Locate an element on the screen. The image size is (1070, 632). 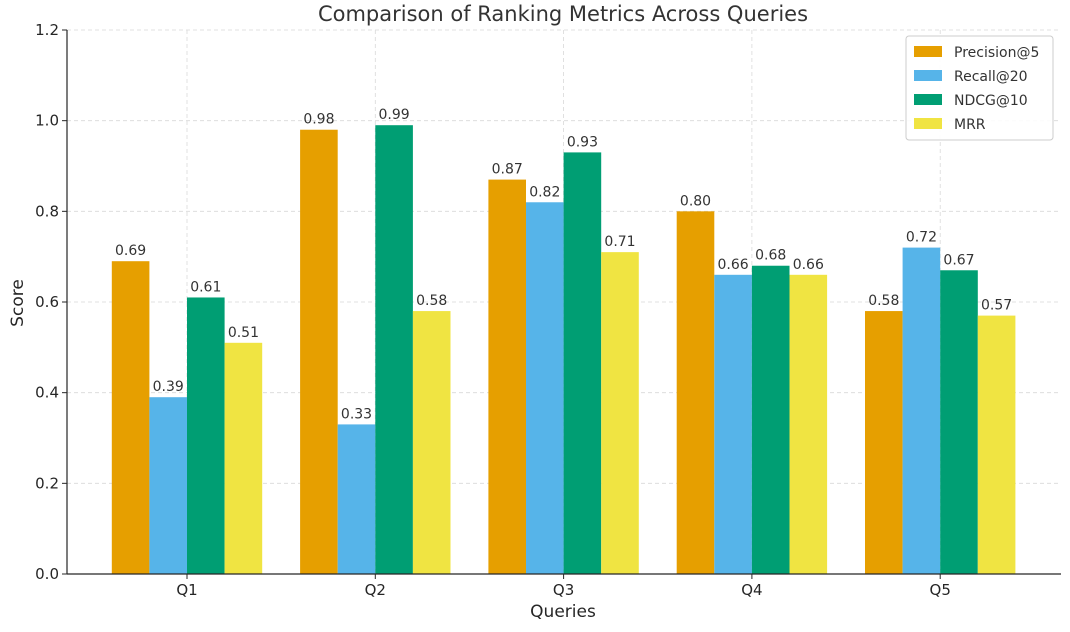
x-tick-label: Q2 is located at coordinates (375, 590).